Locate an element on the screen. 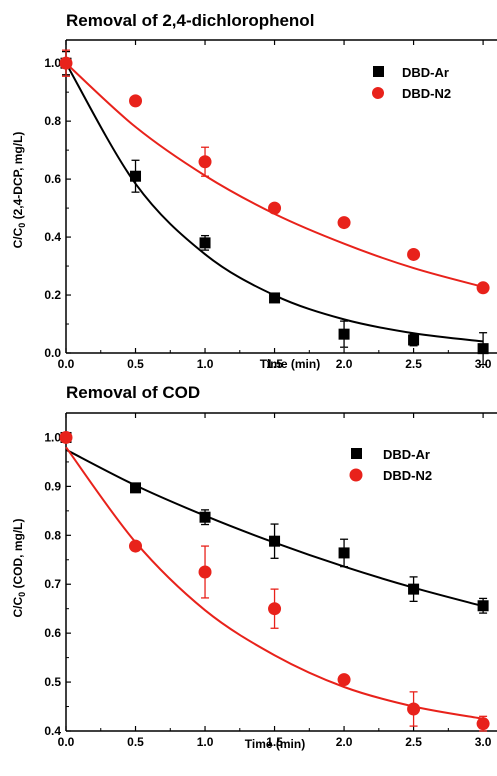 Image resolution: width=497 pixels, height=776 pixels. x-tick-label: 3.0 is located at coordinates (483, 742).